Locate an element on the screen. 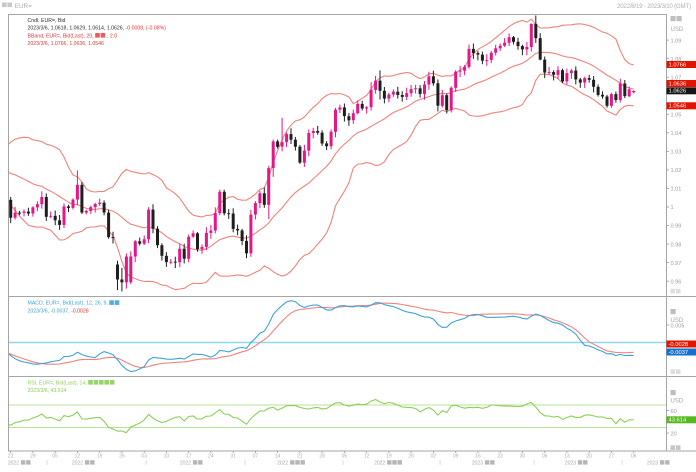  svg-text: 1.0546 is located at coordinates (678, 107).